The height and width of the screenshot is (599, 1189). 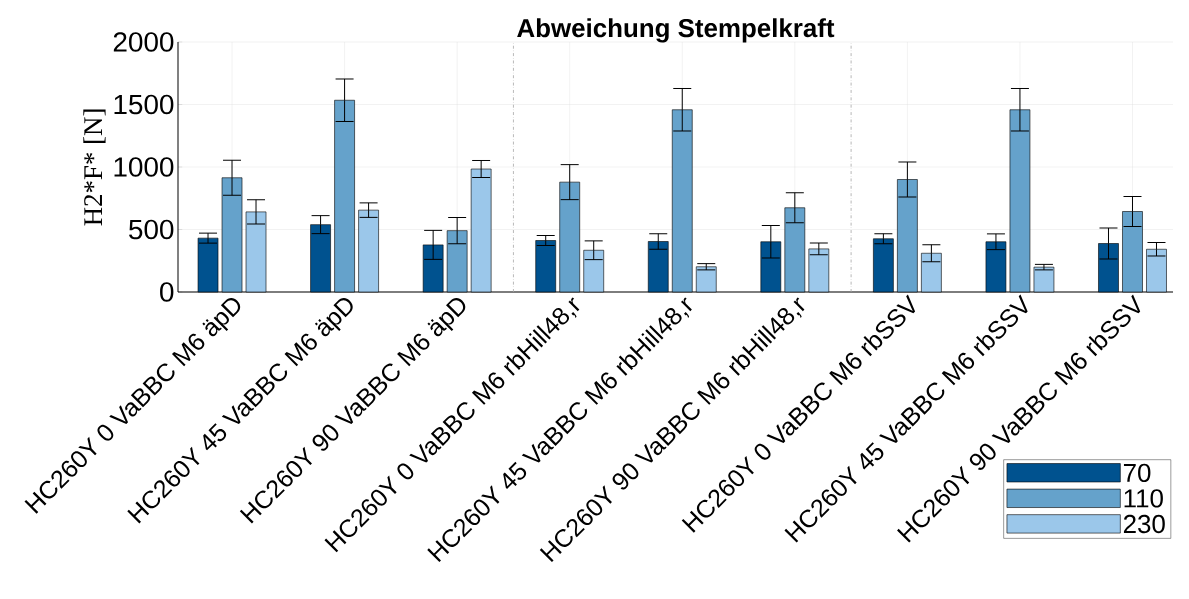 I want to click on y-tick-label: 0, so click(x=167, y=292).